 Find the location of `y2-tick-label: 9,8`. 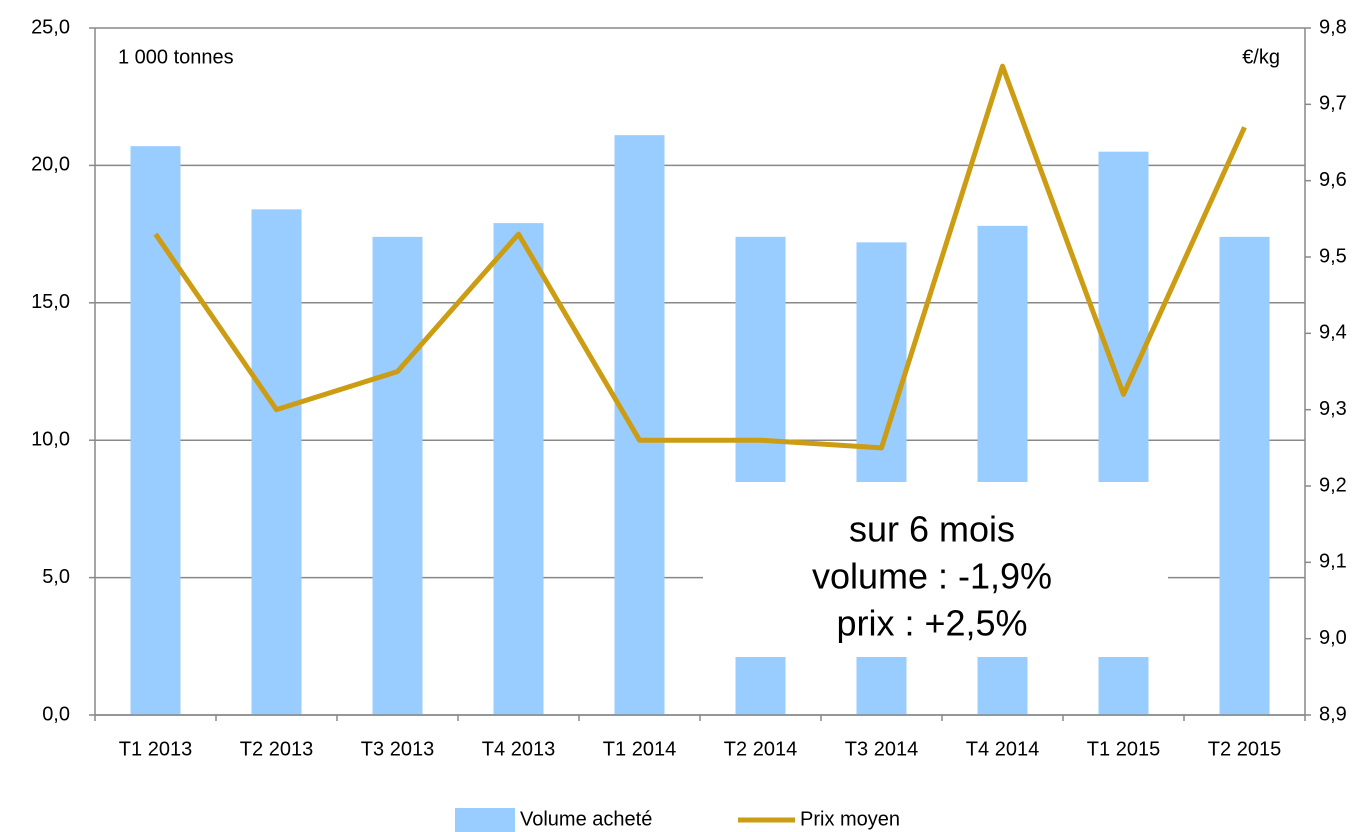

y2-tick-label: 9,8 is located at coordinates (1333, 27).